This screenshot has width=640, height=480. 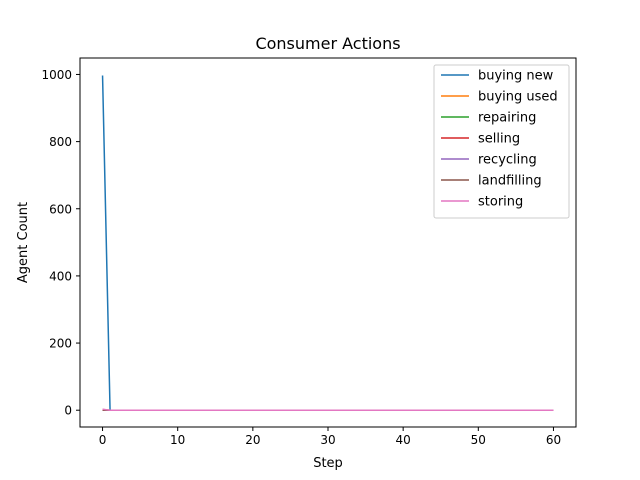 What do you see at coordinates (103, 440) in the screenshot?
I see `x-tick-label: 0` at bounding box center [103, 440].